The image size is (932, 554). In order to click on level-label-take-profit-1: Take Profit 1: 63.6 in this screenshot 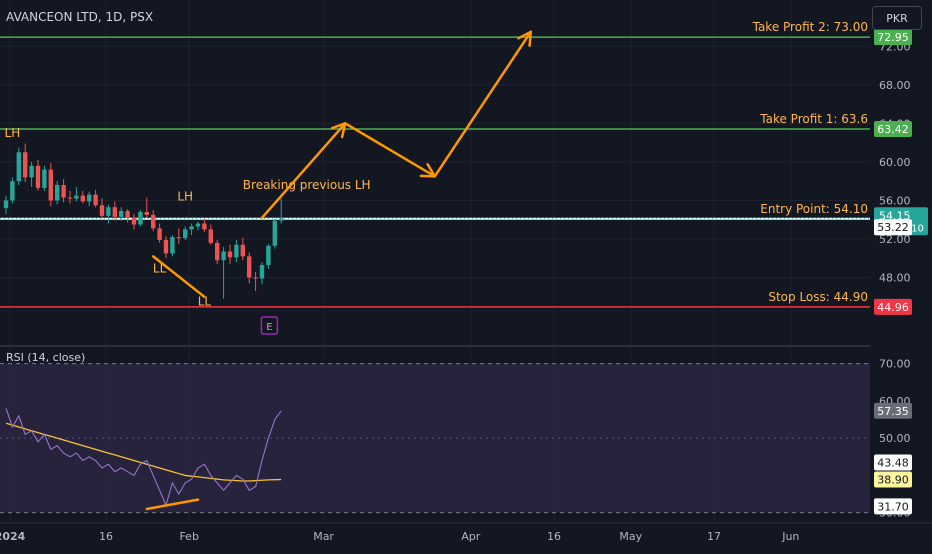, I will do `click(813, 119)`.